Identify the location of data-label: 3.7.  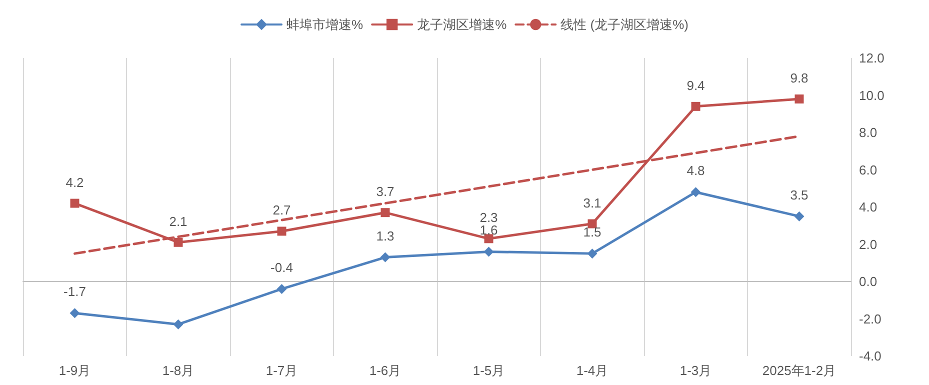
(385, 192).